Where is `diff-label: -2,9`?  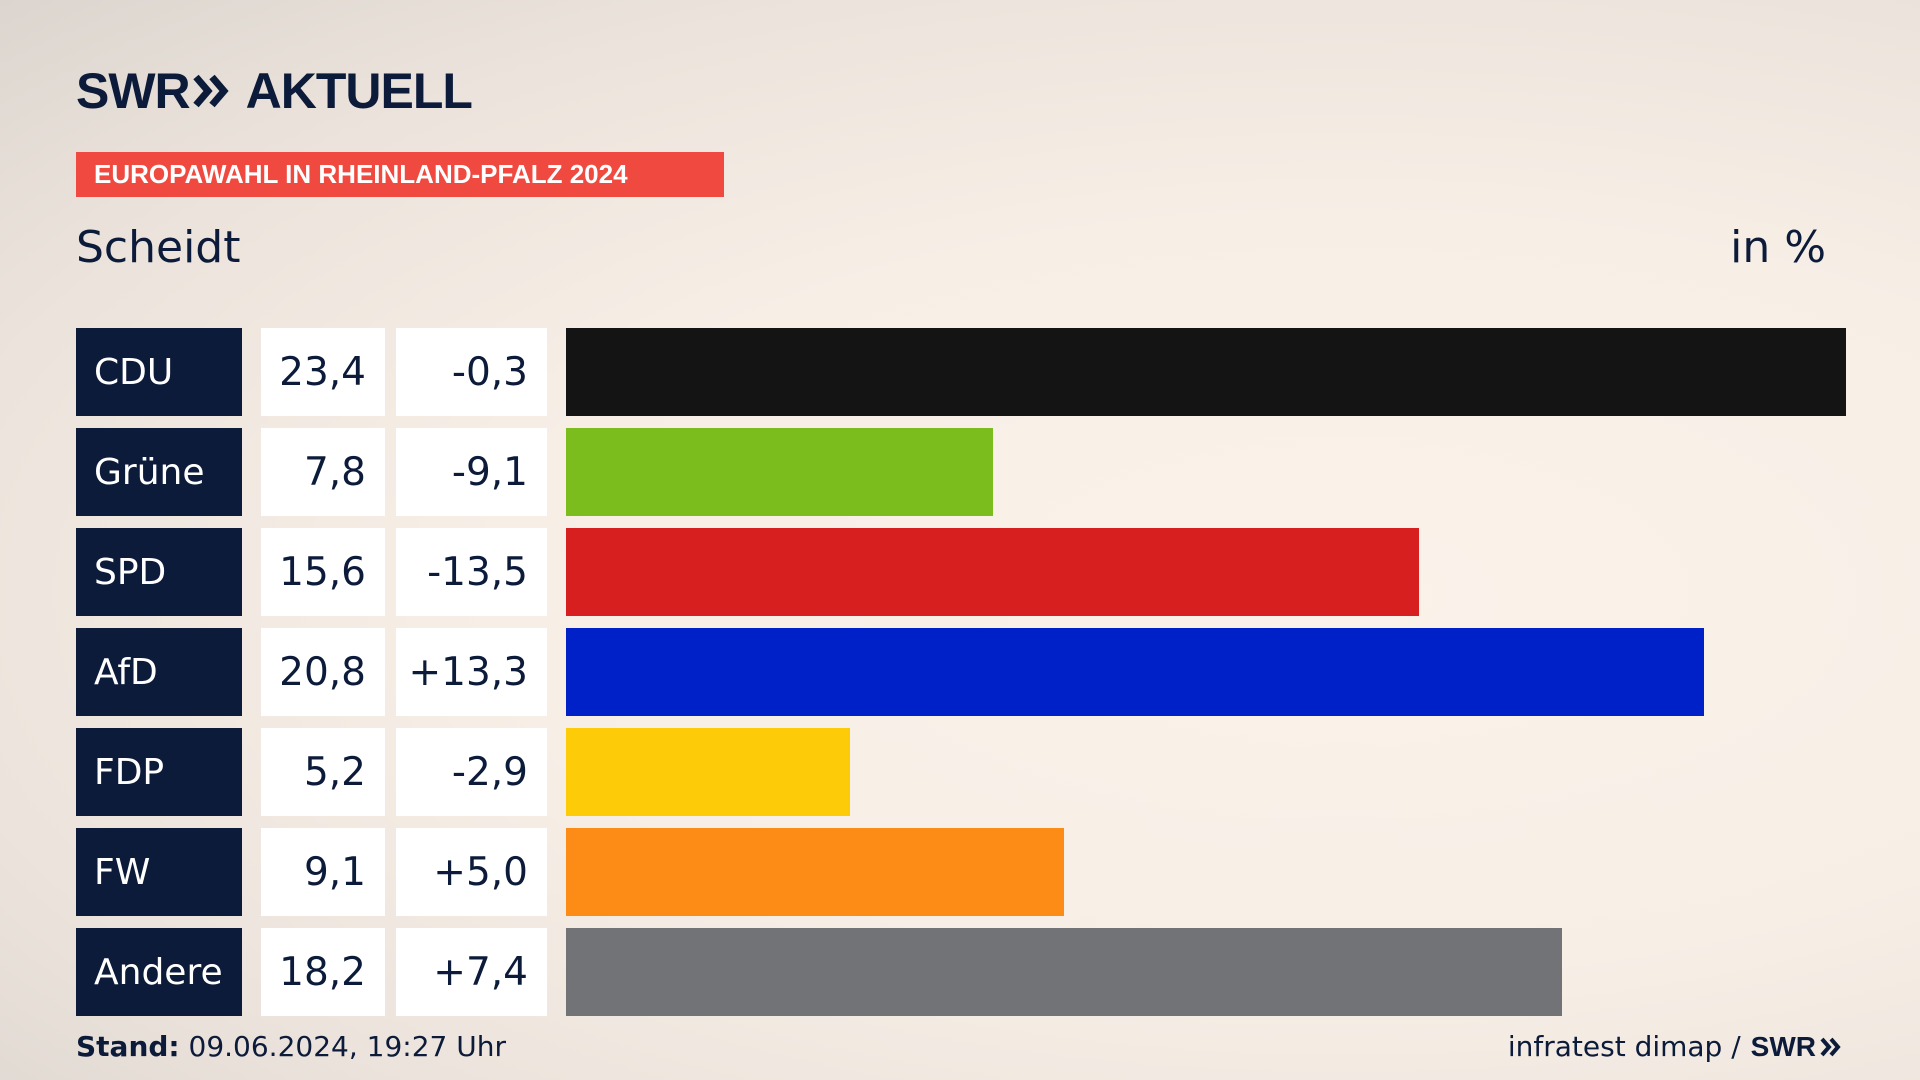
diff-label: -2,9 is located at coordinates (471, 772).